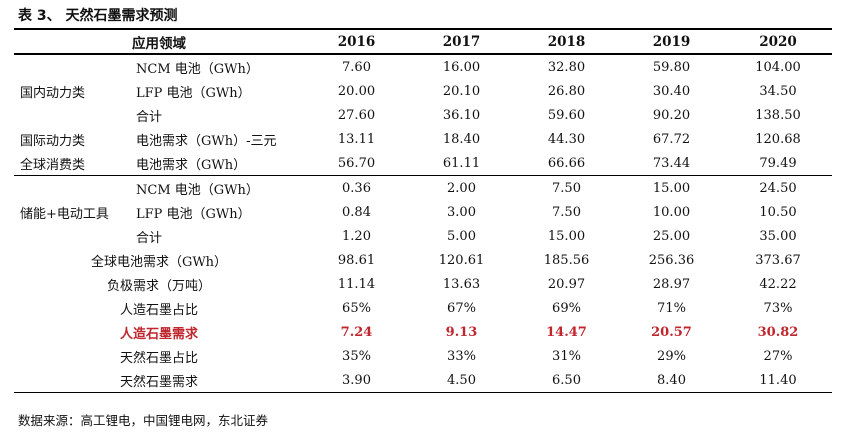  I want to click on table-row: 天然石墨需求 3.90 4.50 6.50 8.40 11.40, so click(423, 380).